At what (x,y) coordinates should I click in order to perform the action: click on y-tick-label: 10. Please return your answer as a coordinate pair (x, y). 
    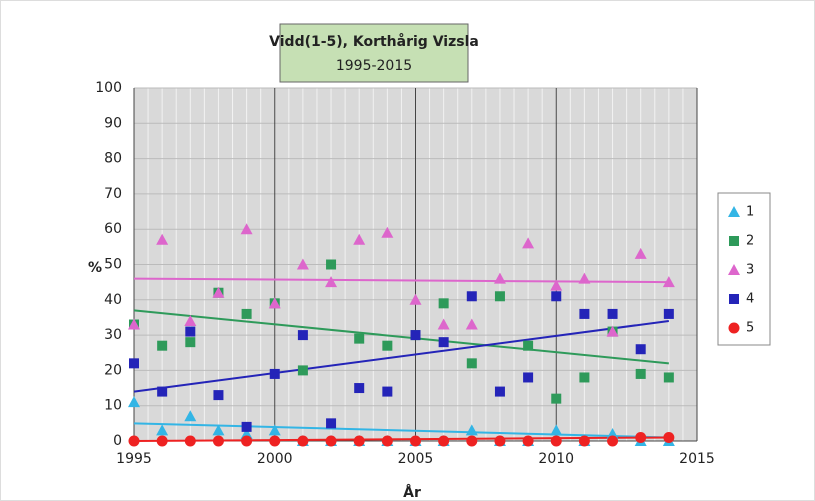
    Looking at the image, I should click on (113, 406).